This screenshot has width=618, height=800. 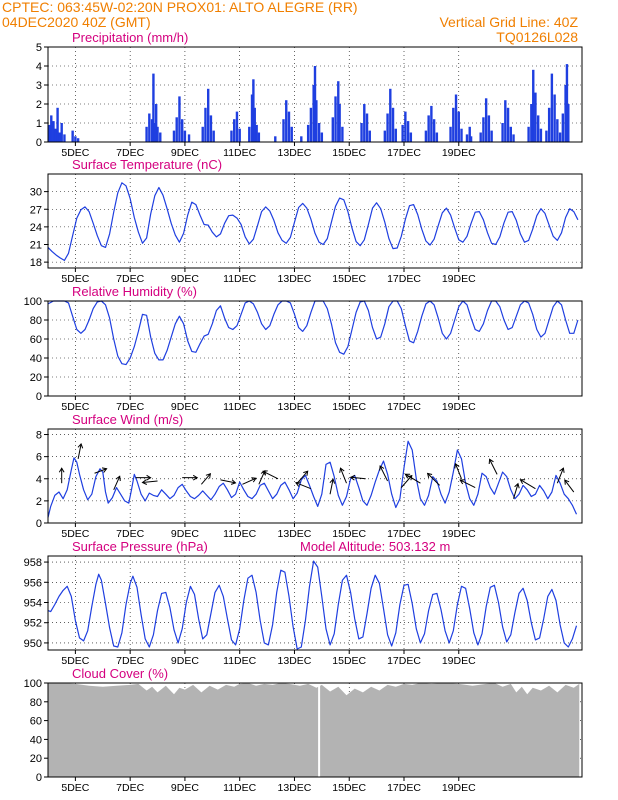 What do you see at coordinates (314, 730) in the screenshot?
I see `cloud-area` at bounding box center [314, 730].